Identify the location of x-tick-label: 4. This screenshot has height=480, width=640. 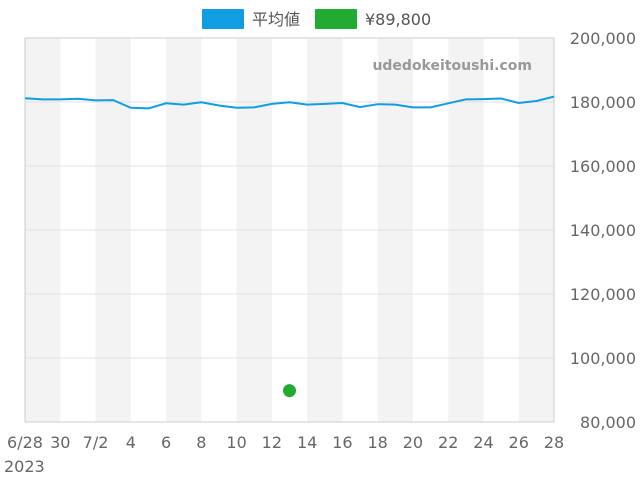
(131, 442).